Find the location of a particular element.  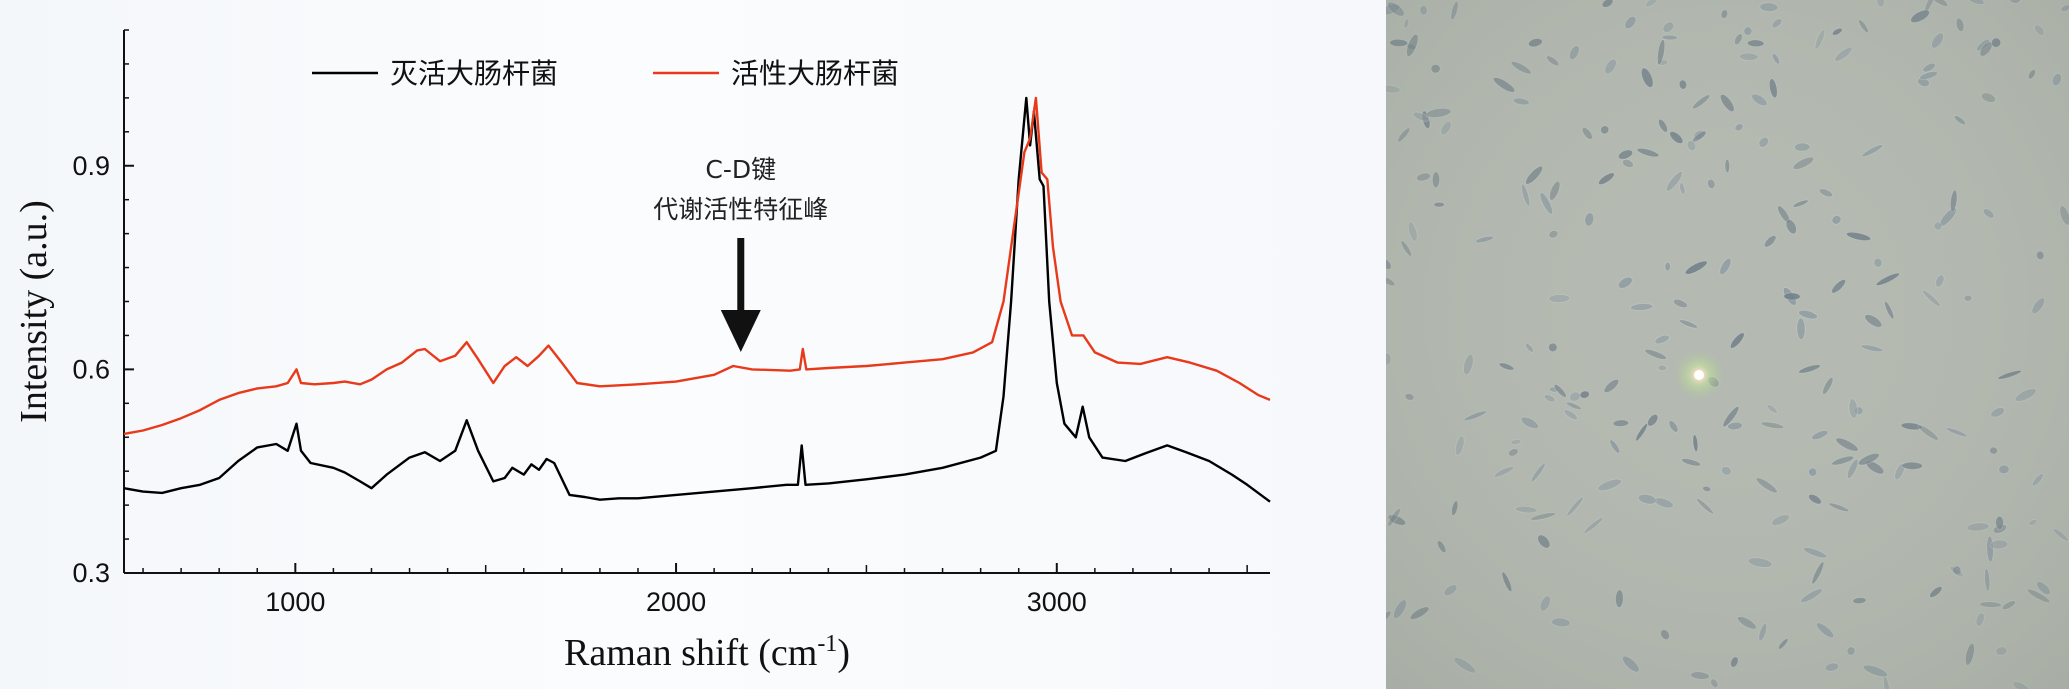

annotation-line-2: 代谢活性特征峰 is located at coordinates (740, 209).